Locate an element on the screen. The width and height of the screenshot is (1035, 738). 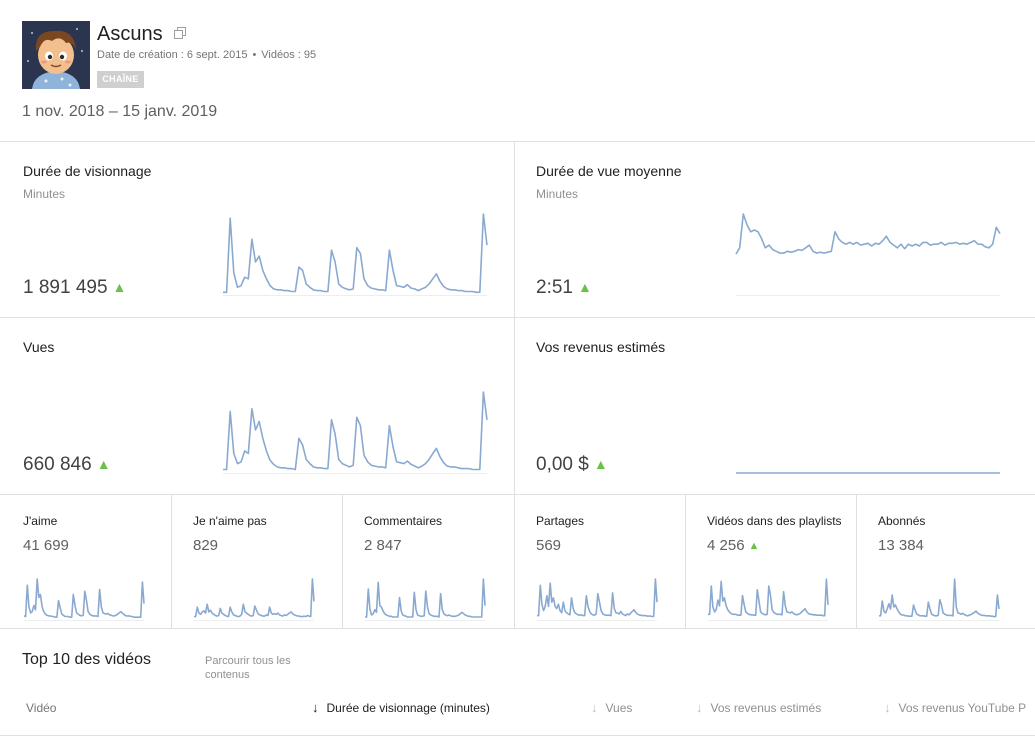
views-card: Vues 660 846 ▲ is located at coordinates (257, 406).